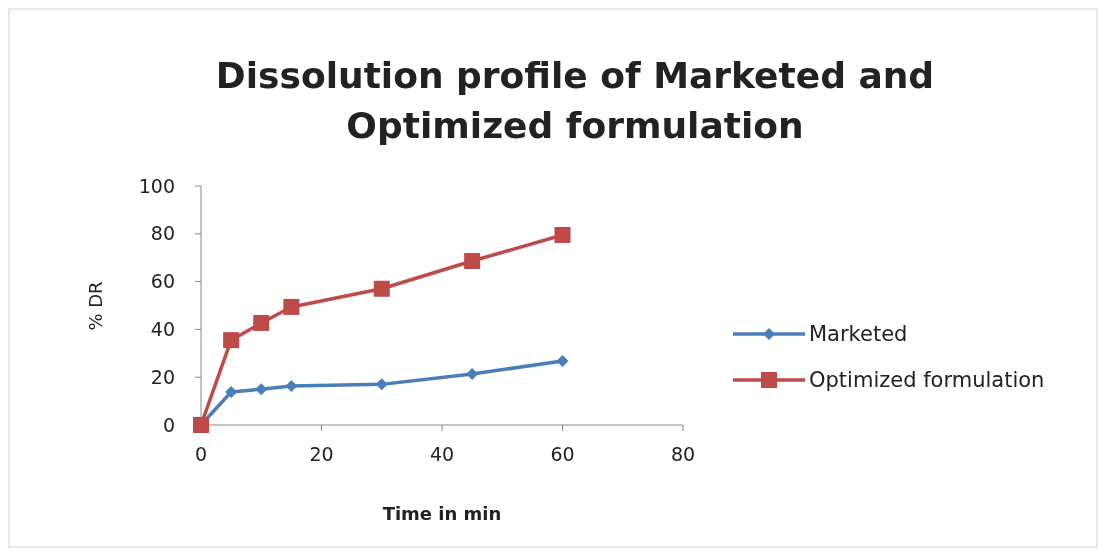  Describe the element at coordinates (858, 334) in the screenshot. I see `legend-label: Marketed` at that location.